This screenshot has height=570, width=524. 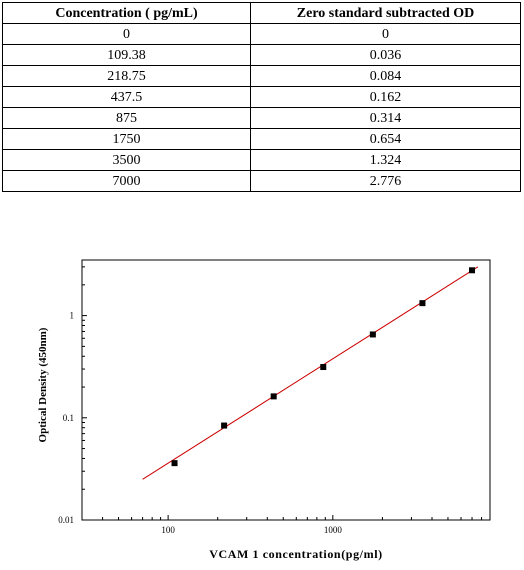 I want to click on y-axis-label: Optical Density (450nm), so click(x=43, y=384).